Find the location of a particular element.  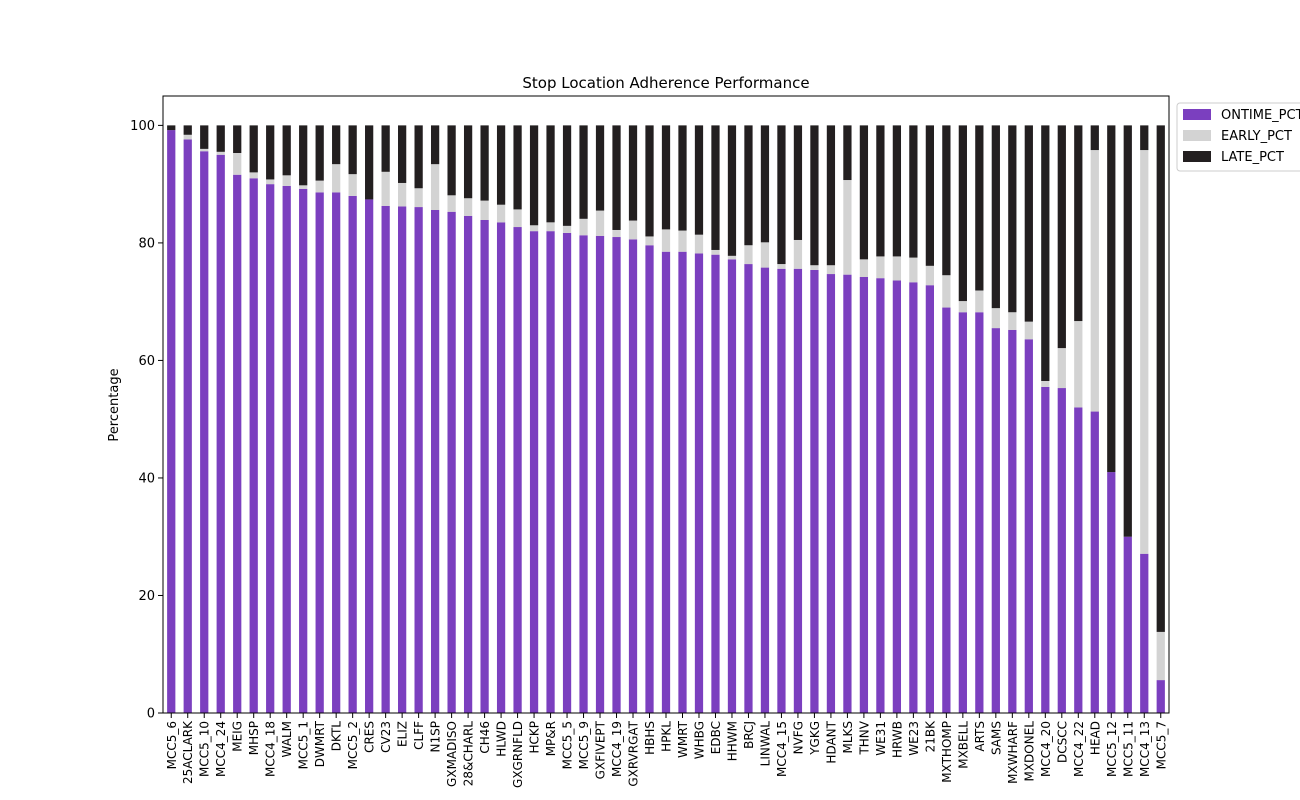

x-tick-label: MCC5_10 is located at coordinates (205, 749).